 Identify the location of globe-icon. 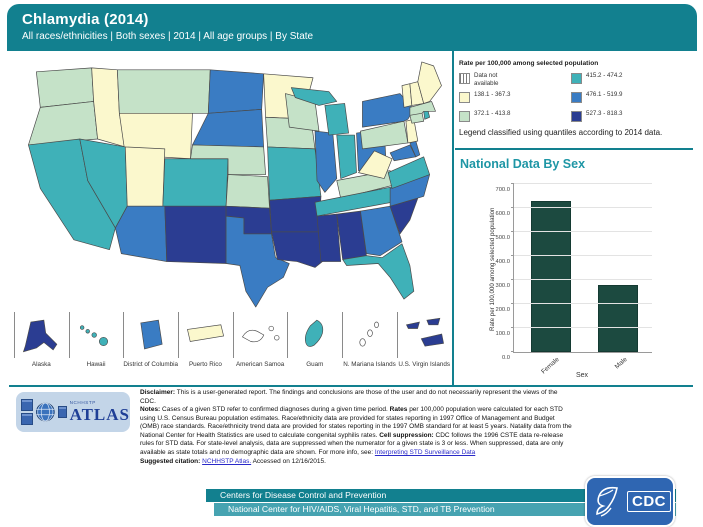
(45, 412).